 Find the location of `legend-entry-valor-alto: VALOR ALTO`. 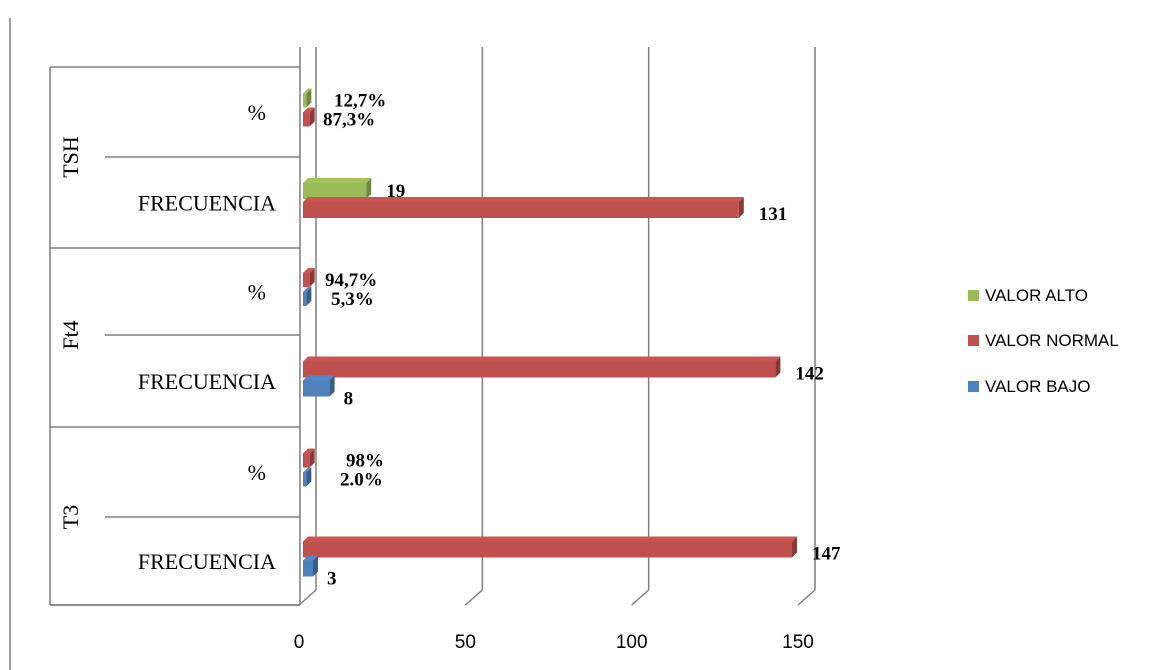

legend-entry-valor-alto: VALOR ALTO is located at coordinates (1028, 295).